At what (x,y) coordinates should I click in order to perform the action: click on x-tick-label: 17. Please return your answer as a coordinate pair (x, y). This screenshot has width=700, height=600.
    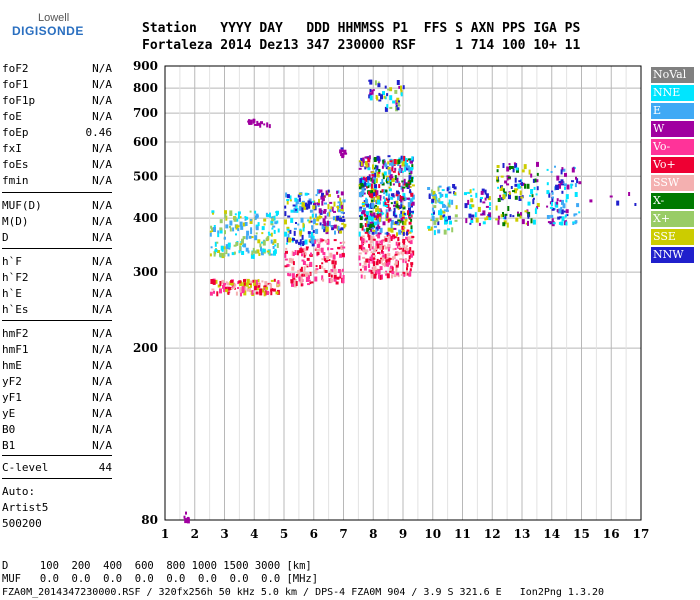
    Looking at the image, I should click on (641, 534).